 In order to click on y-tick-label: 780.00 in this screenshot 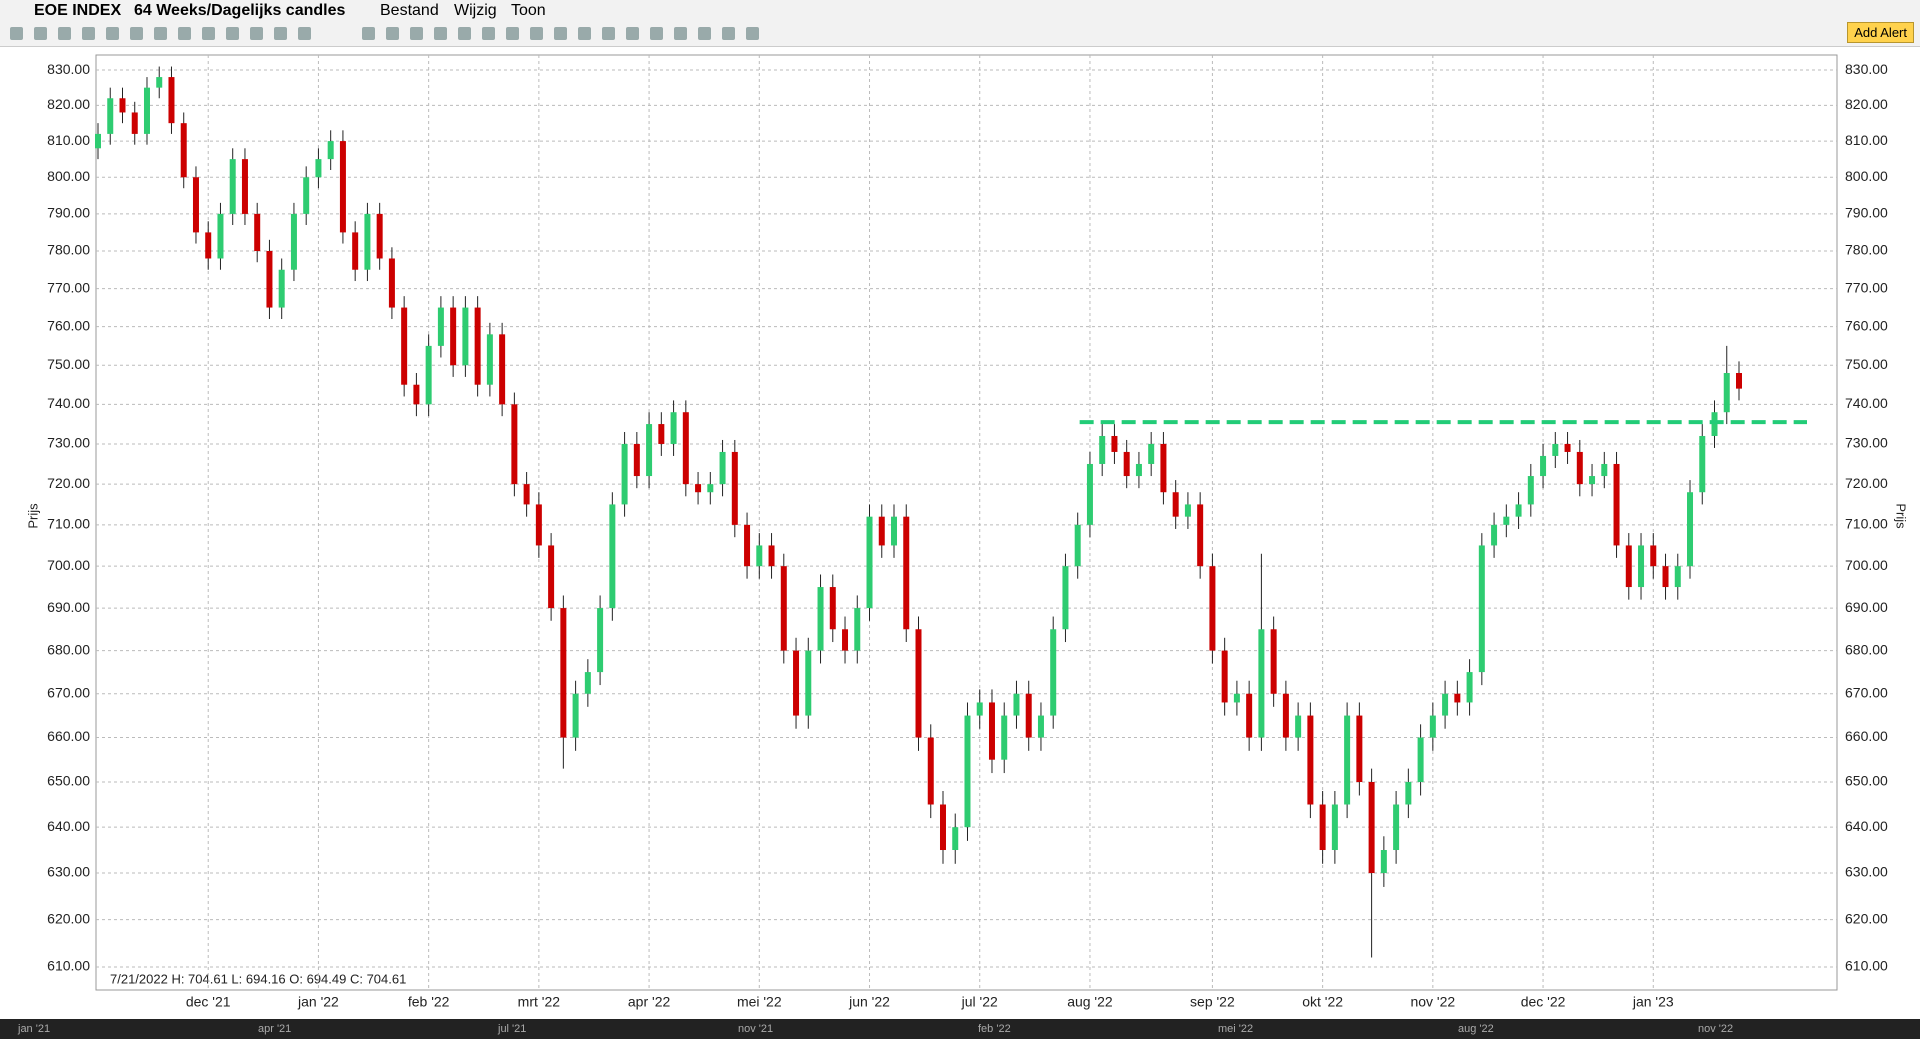, I will do `click(1866, 250)`.